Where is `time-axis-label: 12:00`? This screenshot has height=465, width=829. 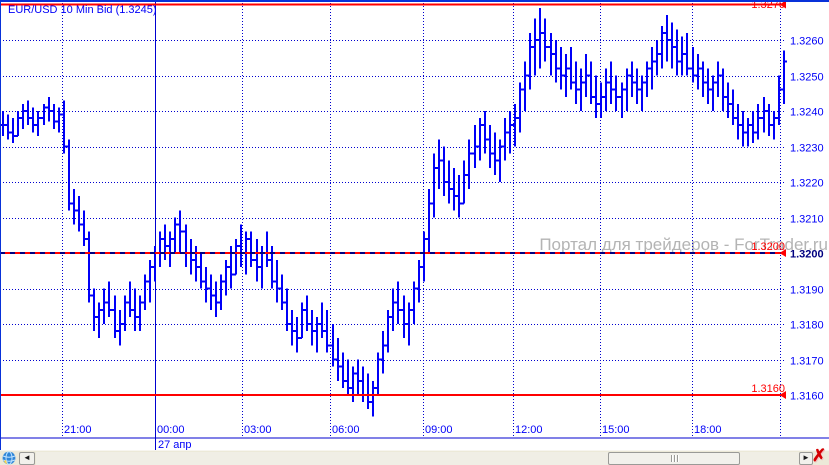
time-axis-label: 12:00 is located at coordinates (529, 430).